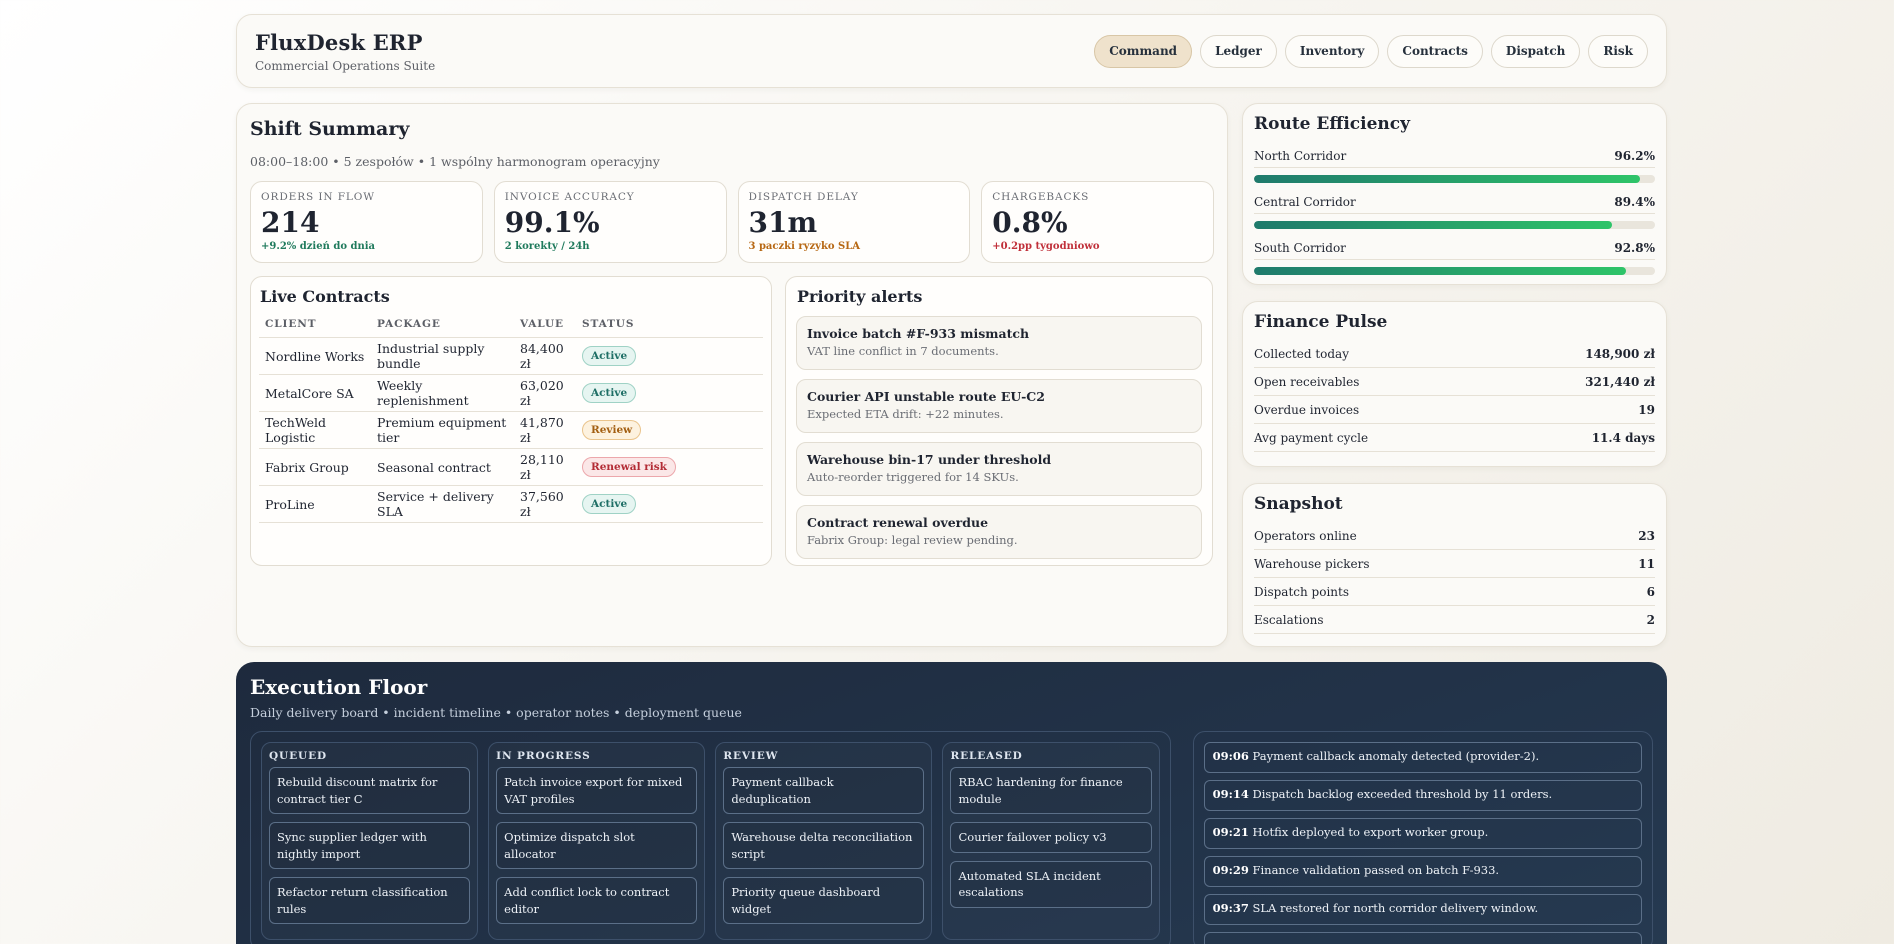 The image size is (1894, 944). I want to click on snapshot-label: Dispatch points, so click(1301, 591).